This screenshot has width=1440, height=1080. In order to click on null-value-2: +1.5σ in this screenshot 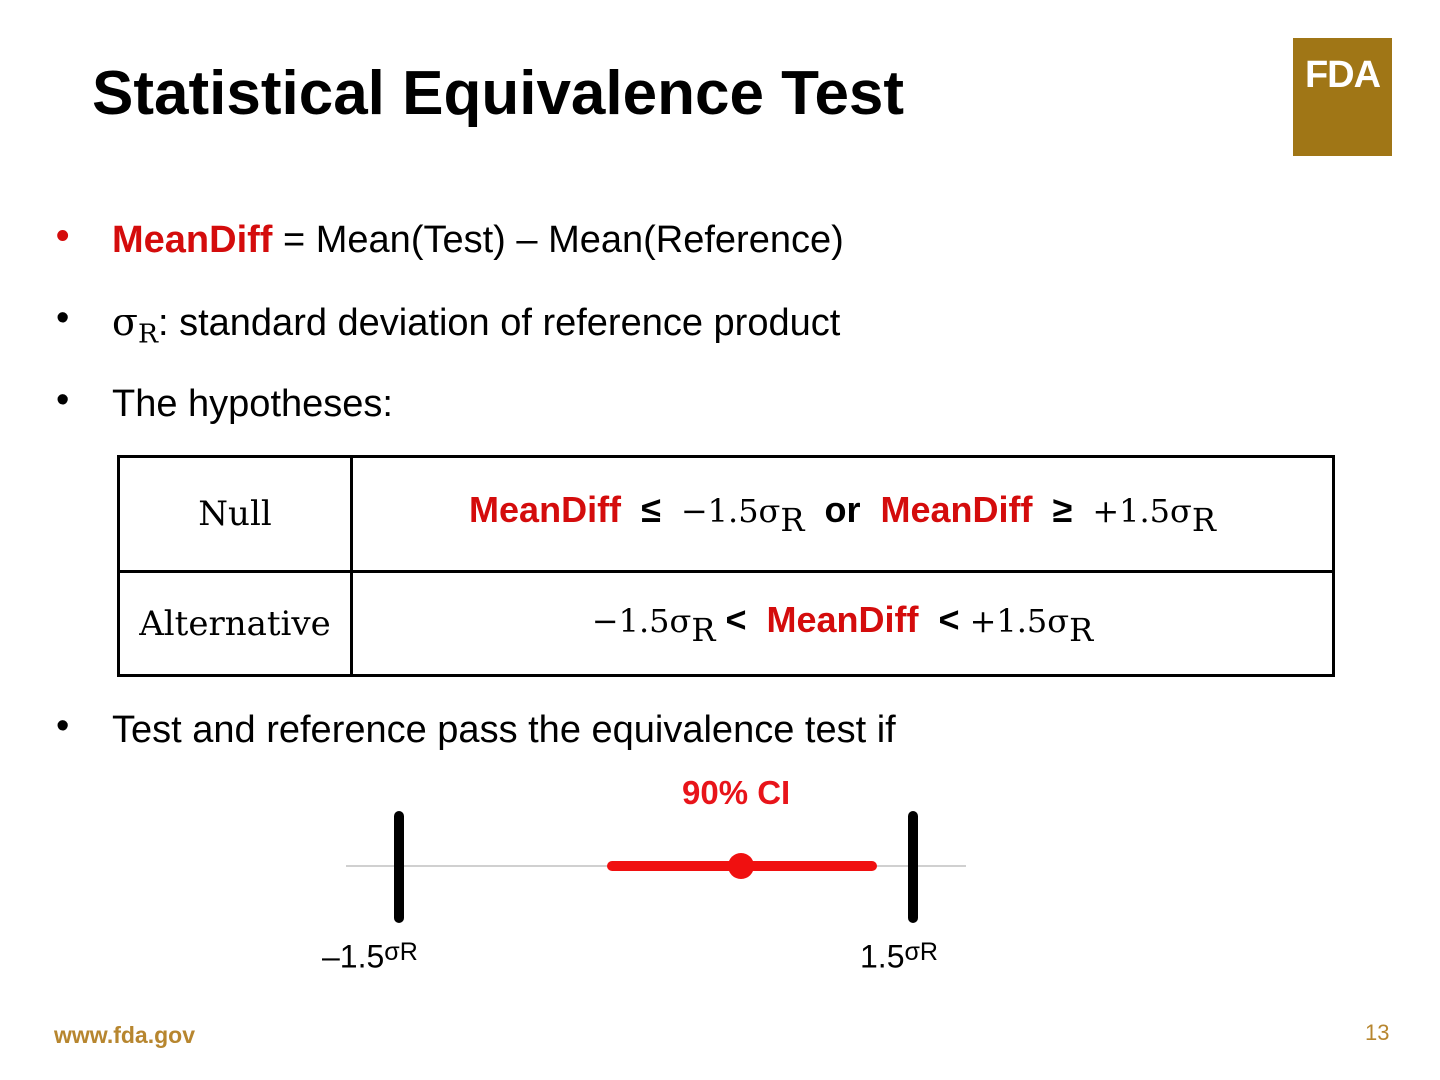, I will do `click(1142, 511)`.